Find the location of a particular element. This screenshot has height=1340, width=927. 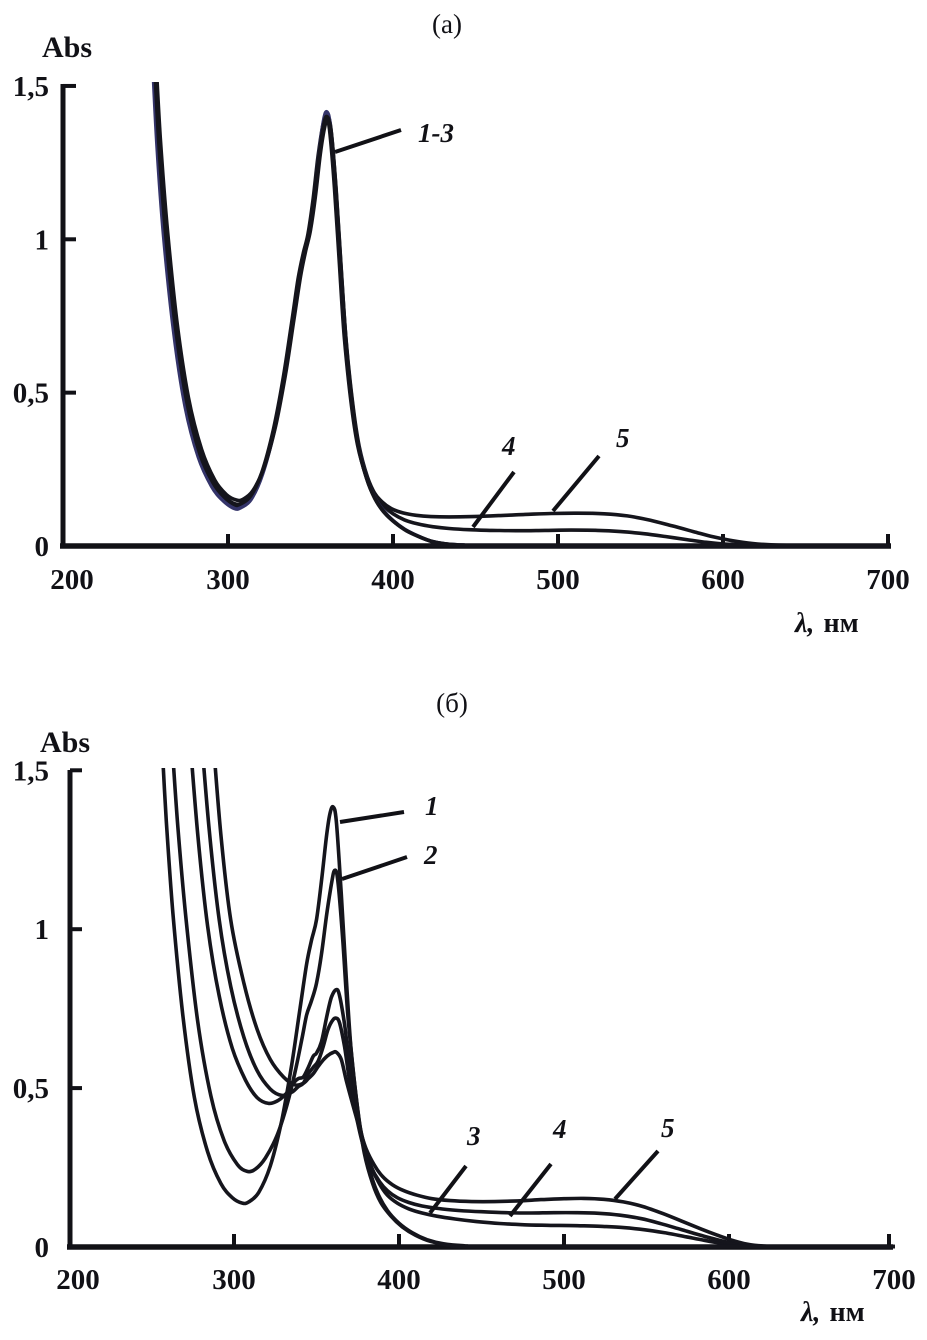

curve-label-3: 3 is located at coordinates (473, 1136).